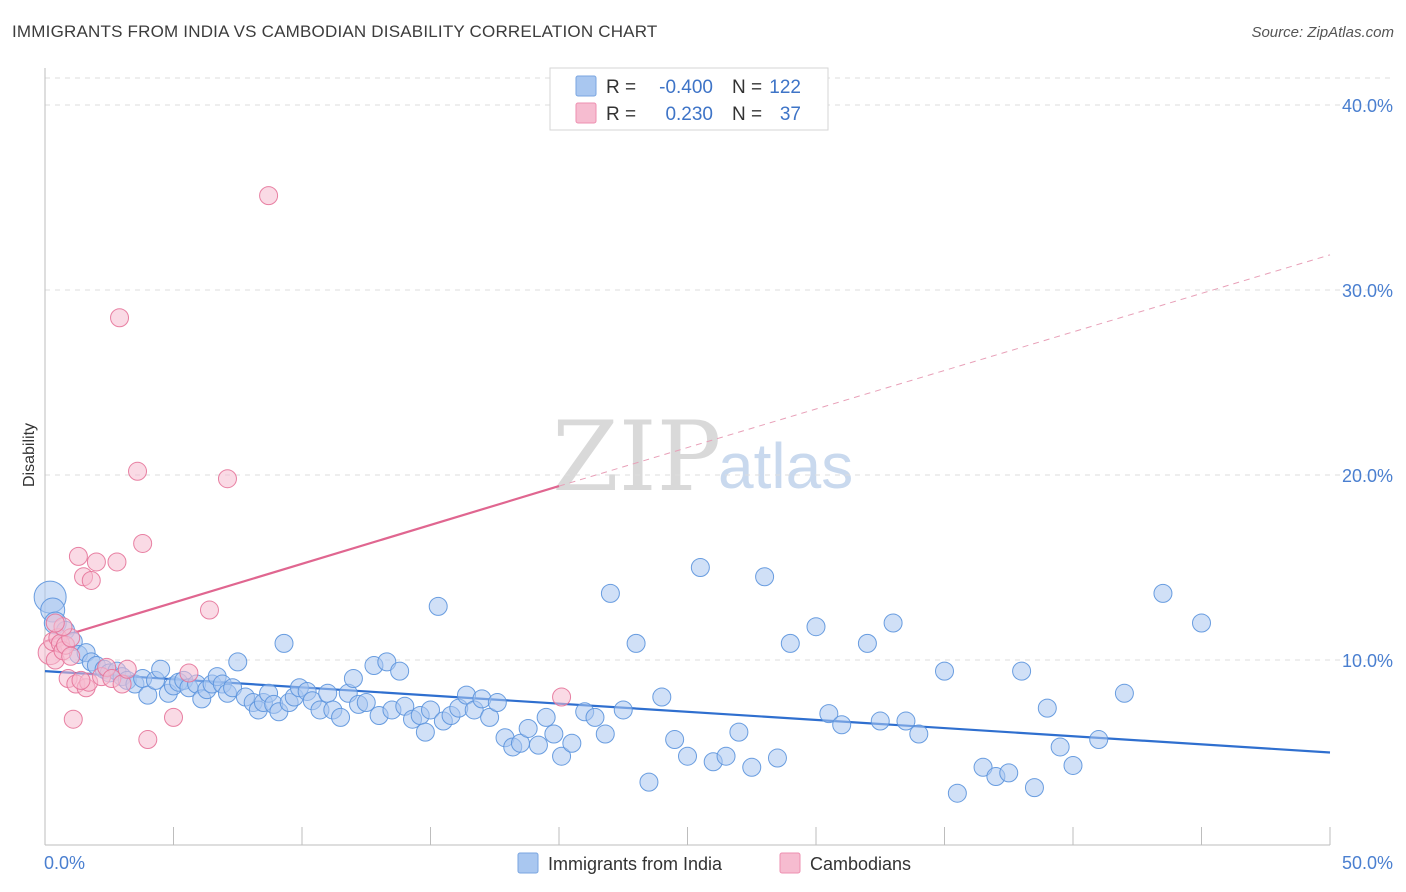 The width and height of the screenshot is (1406, 892). Describe the element at coordinates (586, 113) in the screenshot. I see `legend-swatch-cambodians` at that location.